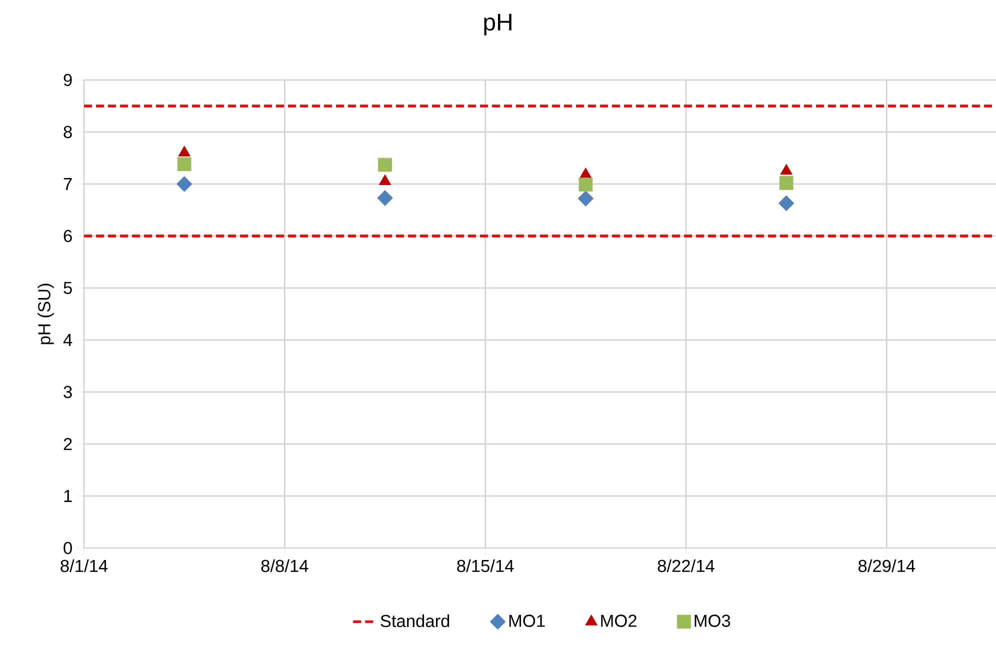 This screenshot has width=996, height=650. Describe the element at coordinates (68, 444) in the screenshot. I see `y-tick-label: 2` at that location.